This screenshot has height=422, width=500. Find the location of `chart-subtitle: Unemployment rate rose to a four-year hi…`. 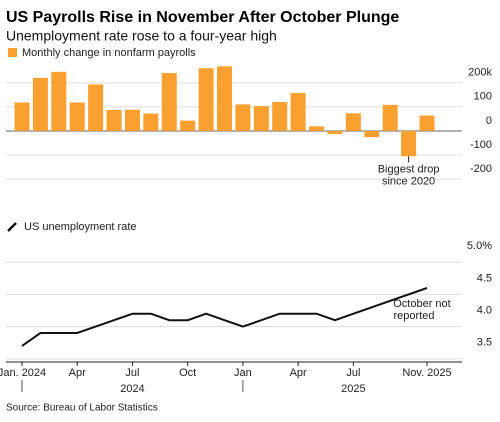

chart-subtitle: Unemployment rate rose to a four-year hi… is located at coordinates (141, 36).